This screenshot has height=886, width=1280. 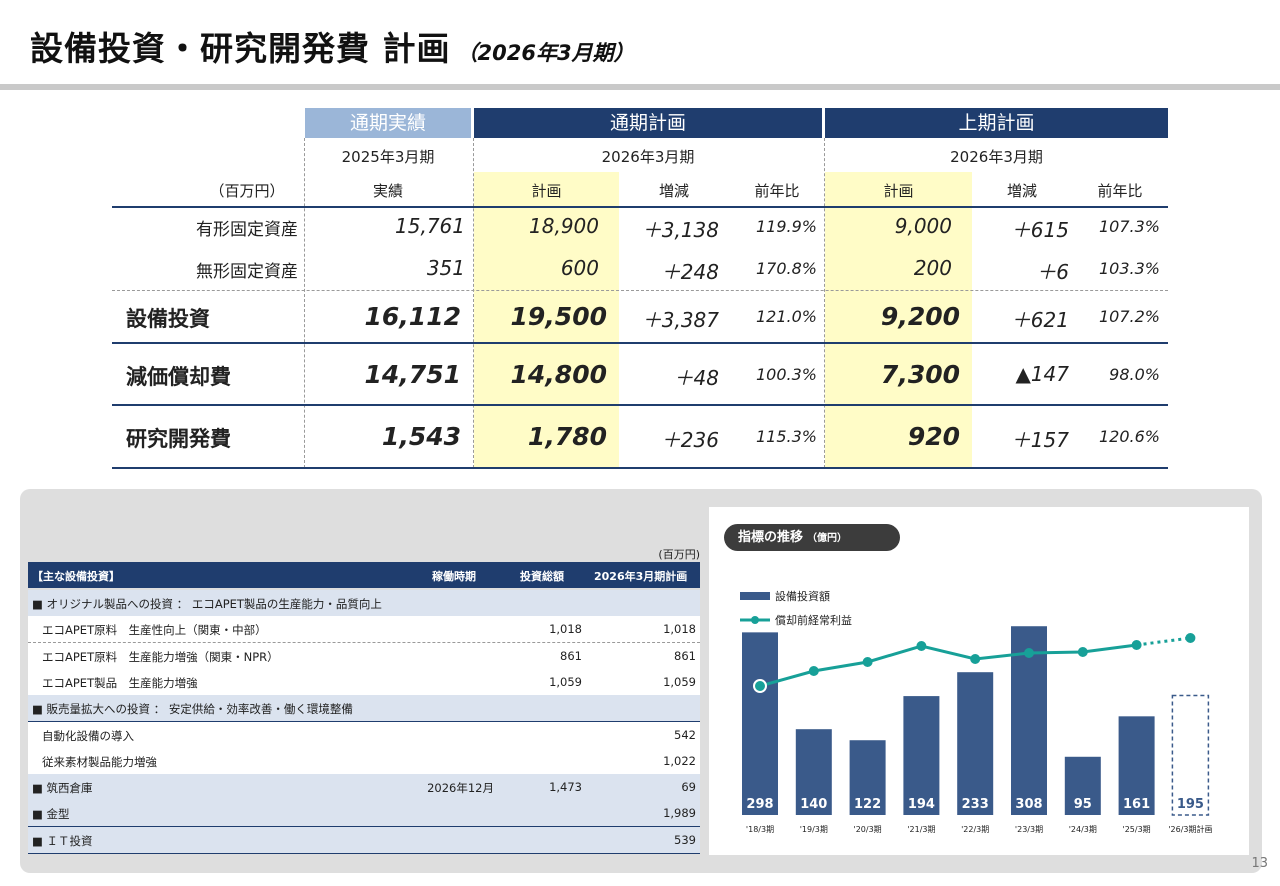 I want to click on value-yoy: 100.3%, so click(x=786, y=374).